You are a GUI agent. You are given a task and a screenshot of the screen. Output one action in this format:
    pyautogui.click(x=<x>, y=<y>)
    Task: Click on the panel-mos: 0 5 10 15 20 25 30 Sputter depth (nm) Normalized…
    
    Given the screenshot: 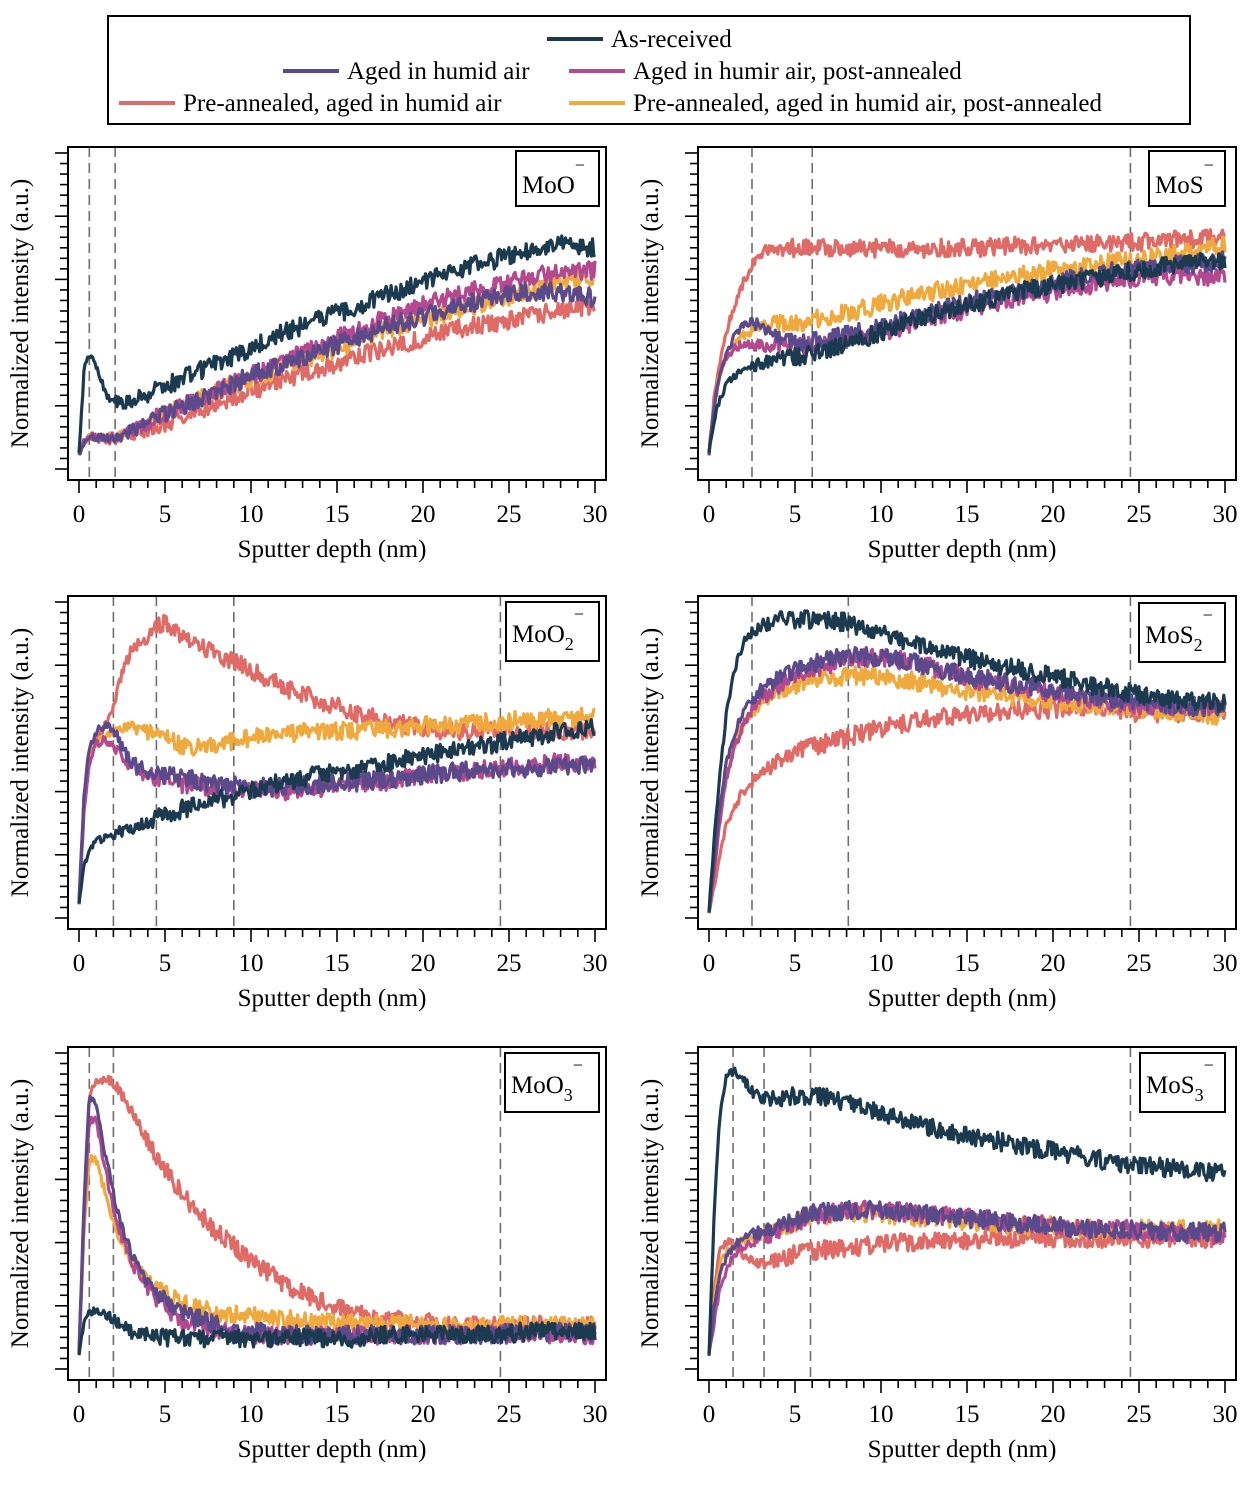 What is the action you would take?
    pyautogui.click(x=937, y=354)
    